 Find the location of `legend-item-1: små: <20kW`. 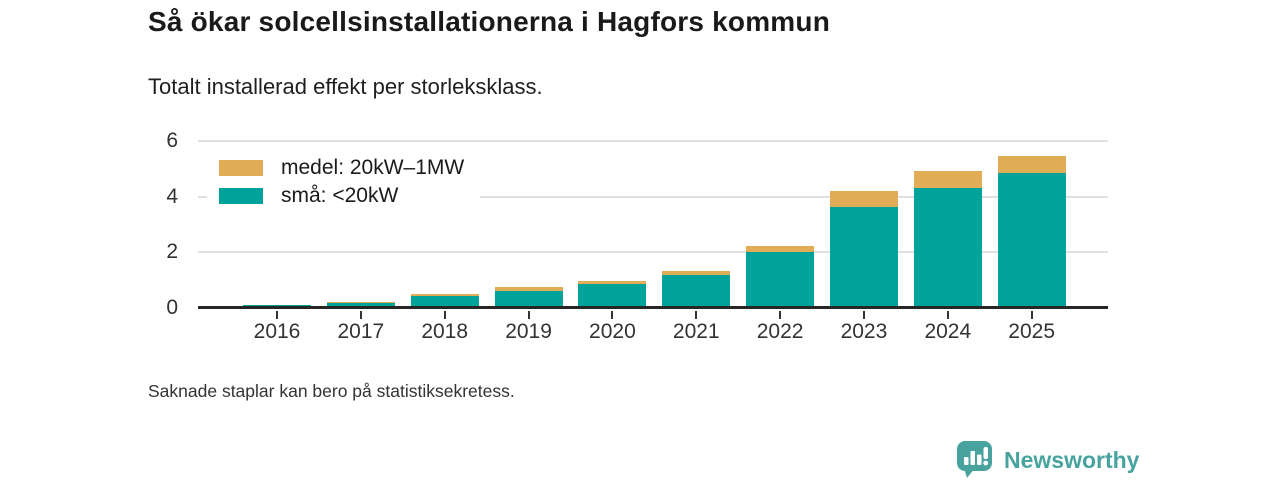

legend-item-1: små: <20kW is located at coordinates (341, 196).